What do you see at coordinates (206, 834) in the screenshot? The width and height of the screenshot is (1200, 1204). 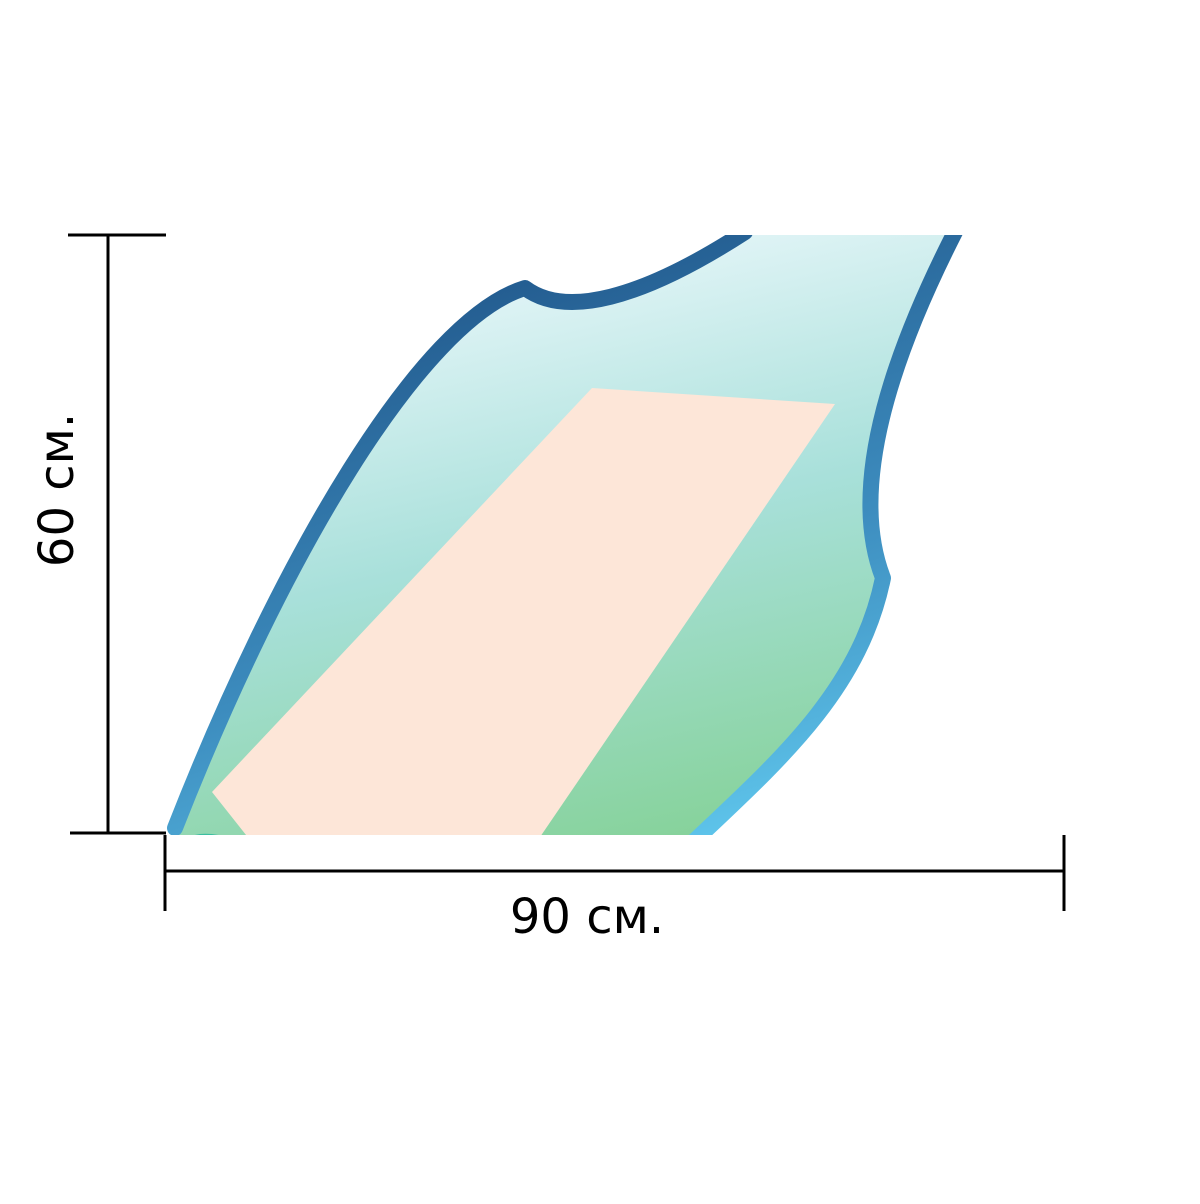 I see `corner-accent` at bounding box center [206, 834].